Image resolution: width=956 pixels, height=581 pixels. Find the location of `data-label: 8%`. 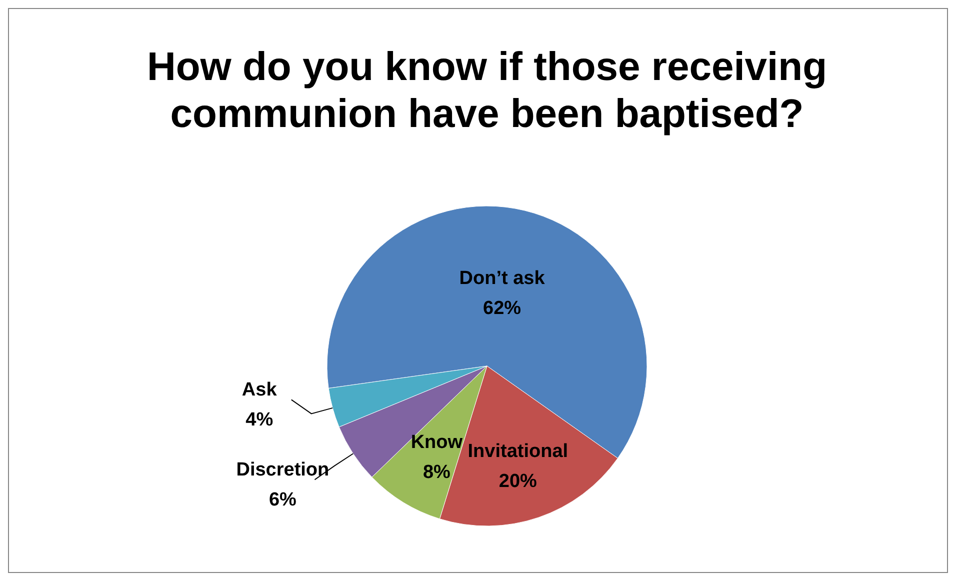

data-label: 8% is located at coordinates (436, 472).